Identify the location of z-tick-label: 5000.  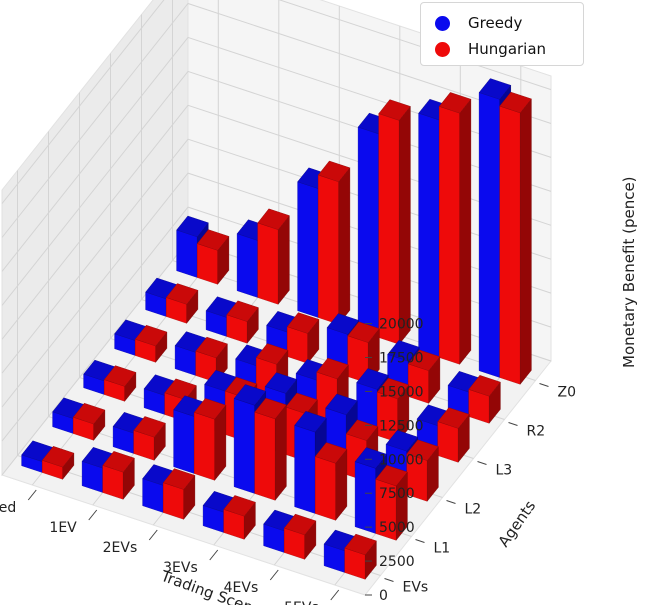
(397, 528).